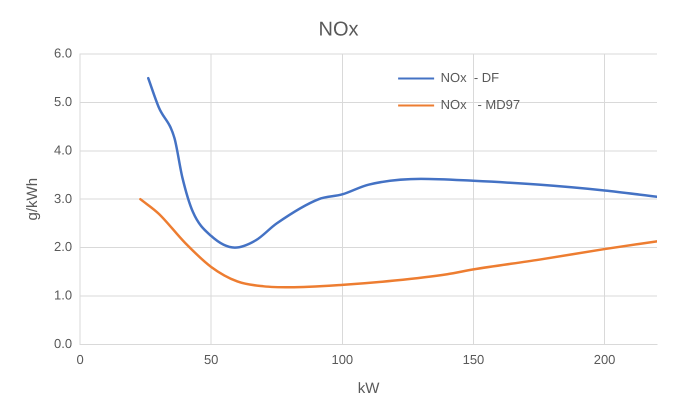 The image size is (677, 412). I want to click on y-tick-label: 0.0, so click(63, 343).